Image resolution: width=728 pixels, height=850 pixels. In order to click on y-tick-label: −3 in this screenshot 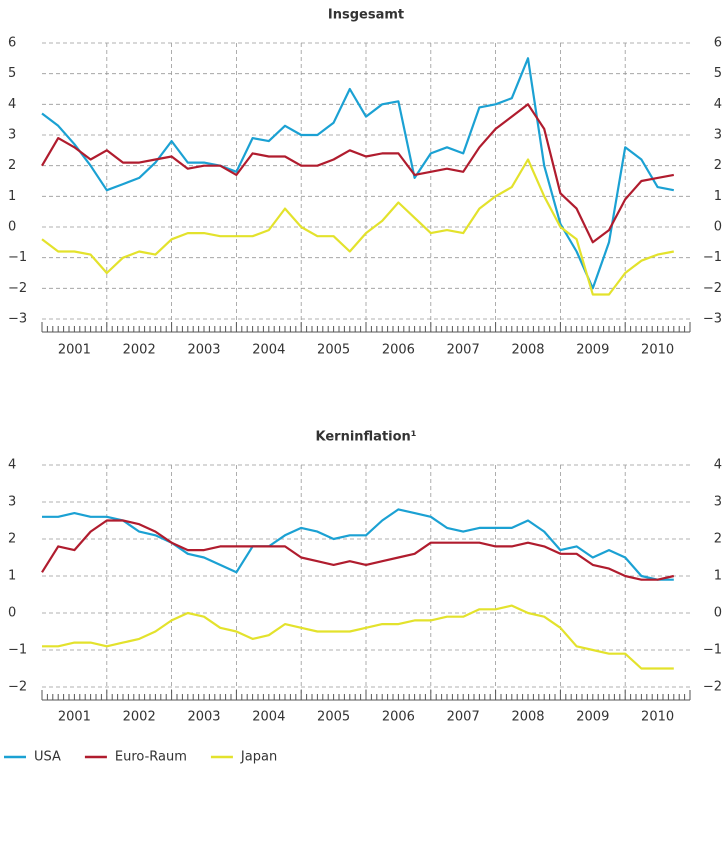, I will do `click(17, 319)`.